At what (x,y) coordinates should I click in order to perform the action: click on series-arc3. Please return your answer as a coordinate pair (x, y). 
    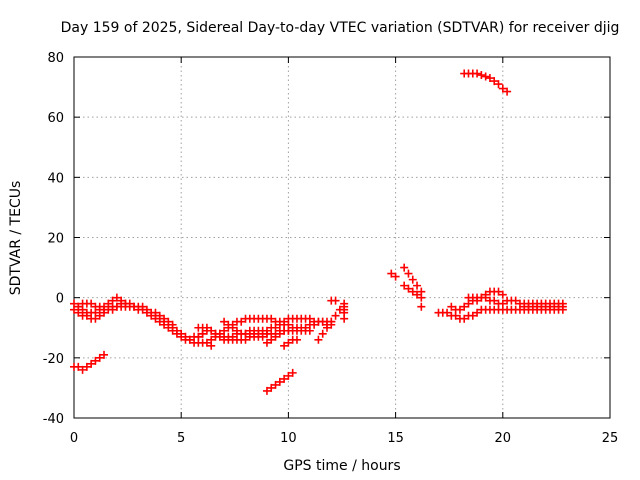
    Looking at the image, I should click on (102, 302).